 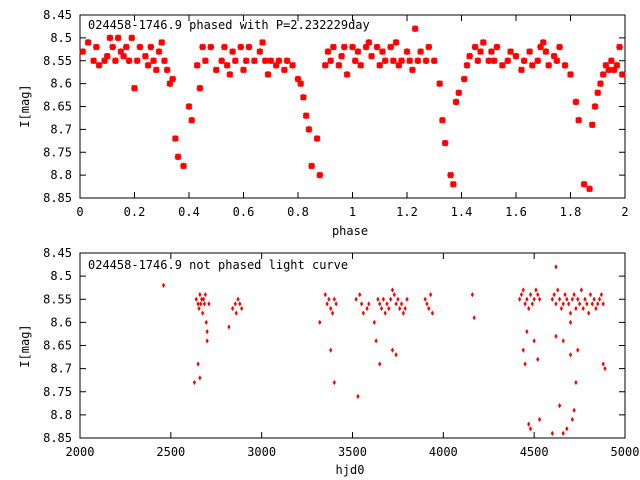 I want to click on unphased-y-axis-label: I[mag], so click(x=25, y=345).